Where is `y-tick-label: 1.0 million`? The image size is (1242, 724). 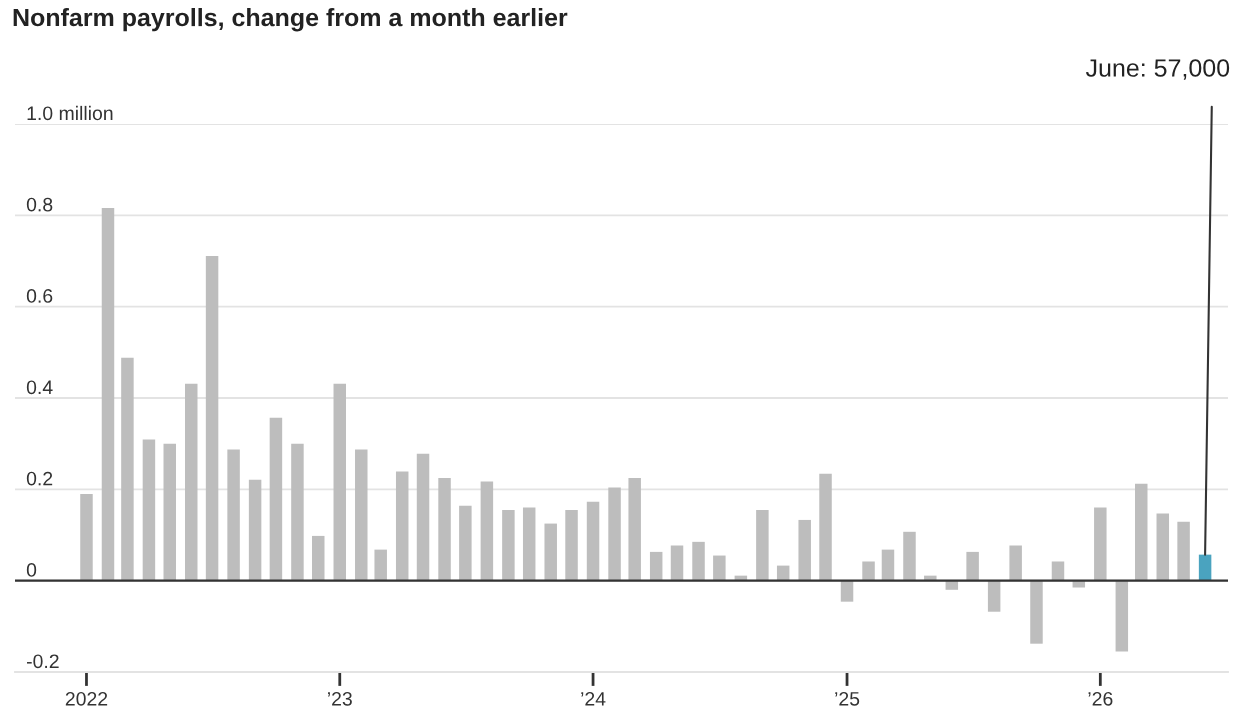
y-tick-label: 1.0 million is located at coordinates (70, 113).